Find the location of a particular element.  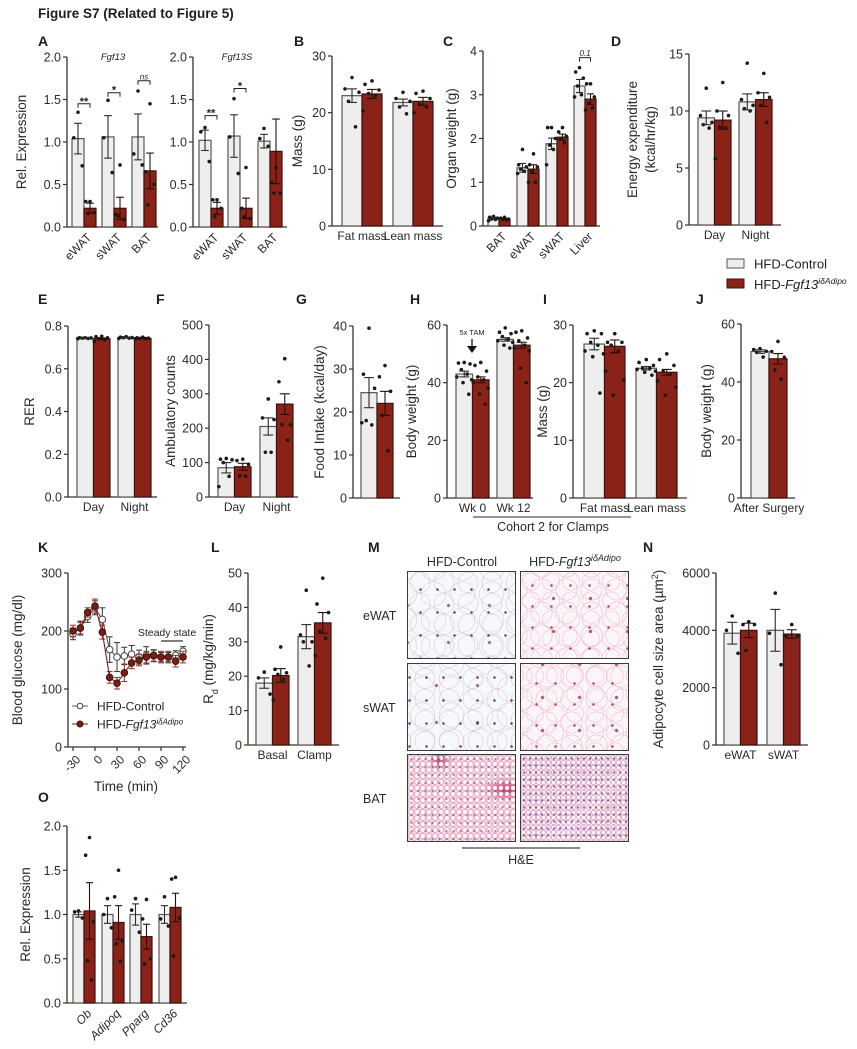

histology-row-label: sWAT is located at coordinates (379, 708).